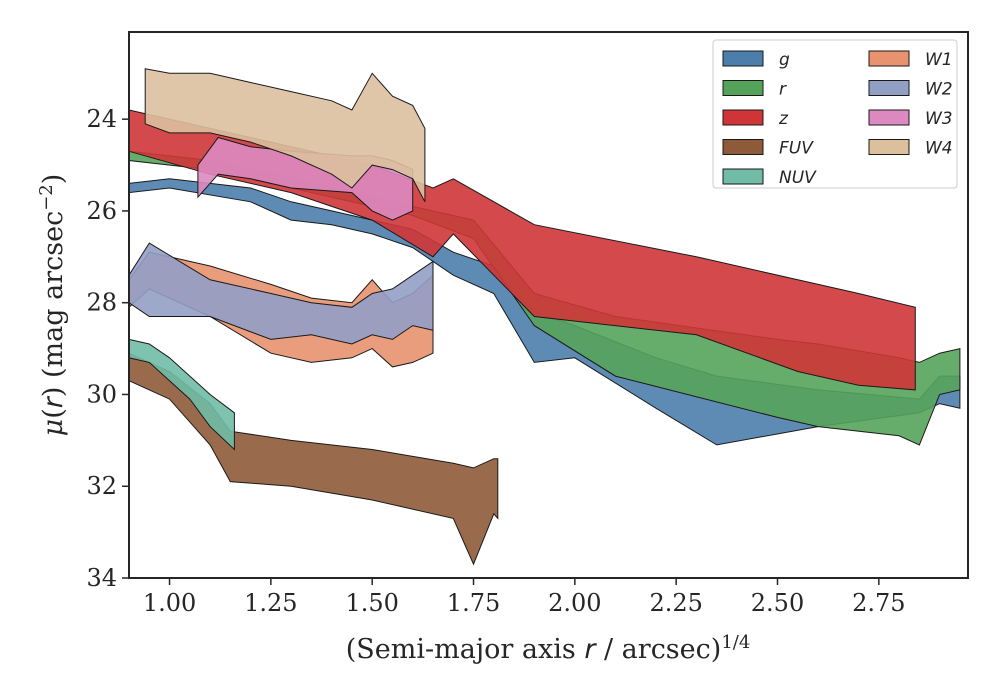 The height and width of the screenshot is (700, 1000). Describe the element at coordinates (878, 603) in the screenshot. I see `x-tick-label: 2.75` at that location.